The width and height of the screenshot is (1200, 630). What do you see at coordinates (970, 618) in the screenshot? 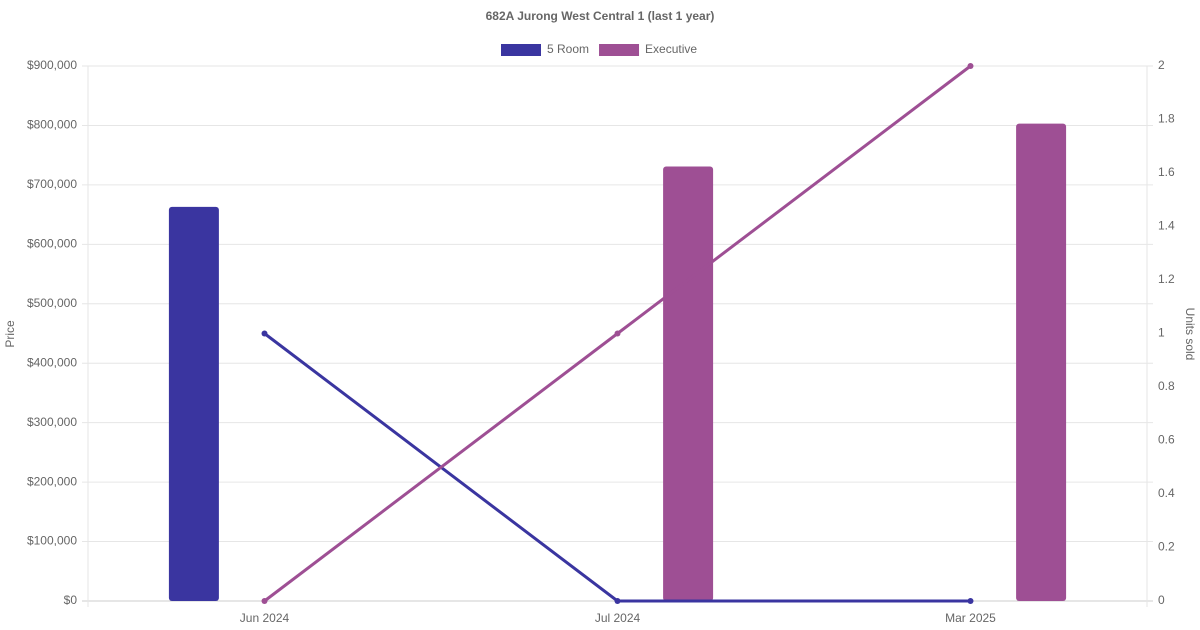
I see `x-tick-label: Mar 2025` at bounding box center [970, 618].